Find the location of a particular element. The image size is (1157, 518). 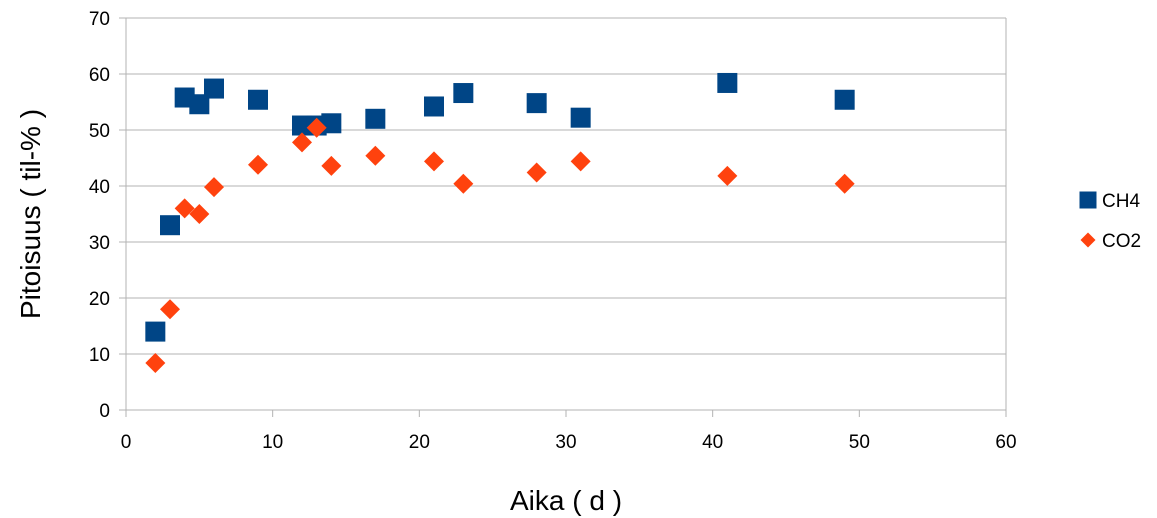

x-tick-label: 30 is located at coordinates (565, 442).